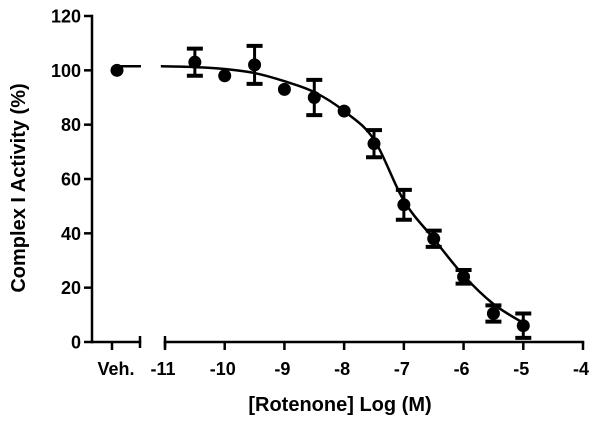 The width and height of the screenshot is (600, 425). What do you see at coordinates (223, 369) in the screenshot?
I see `x-tick-label: -10` at bounding box center [223, 369].